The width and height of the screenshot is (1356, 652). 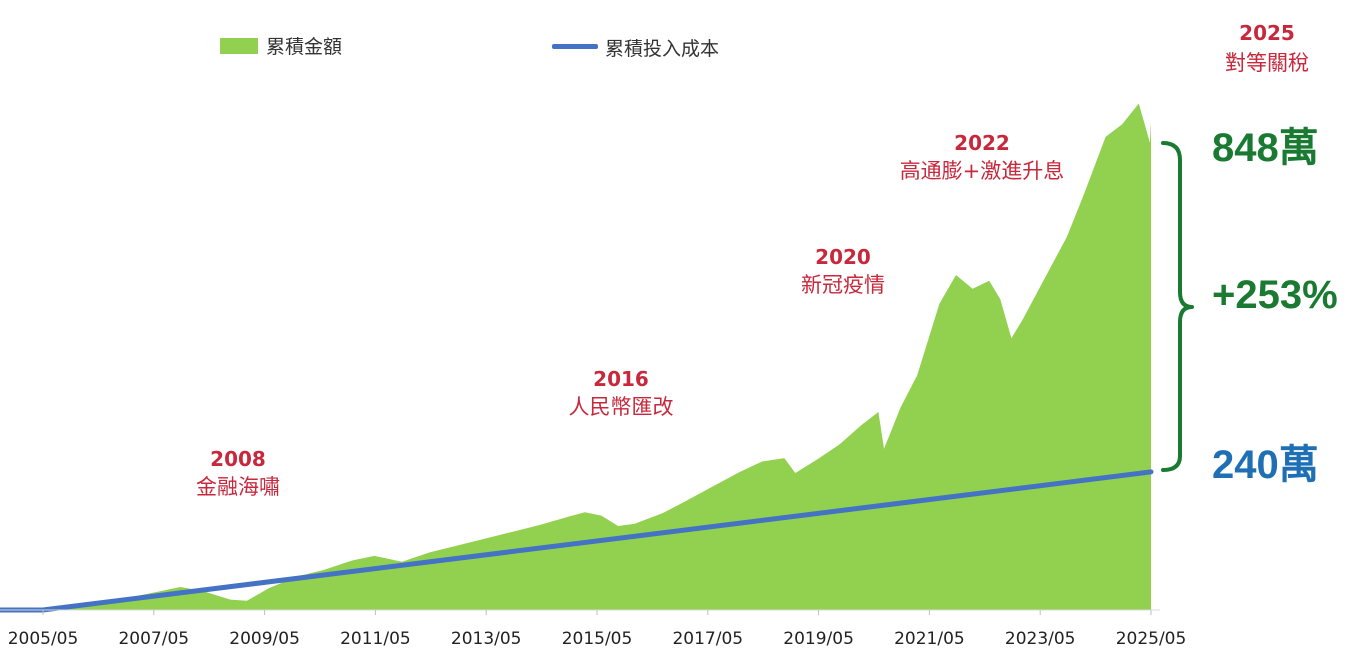 What do you see at coordinates (153, 639) in the screenshot?
I see `x-tick-label: 2007/05` at bounding box center [153, 639].